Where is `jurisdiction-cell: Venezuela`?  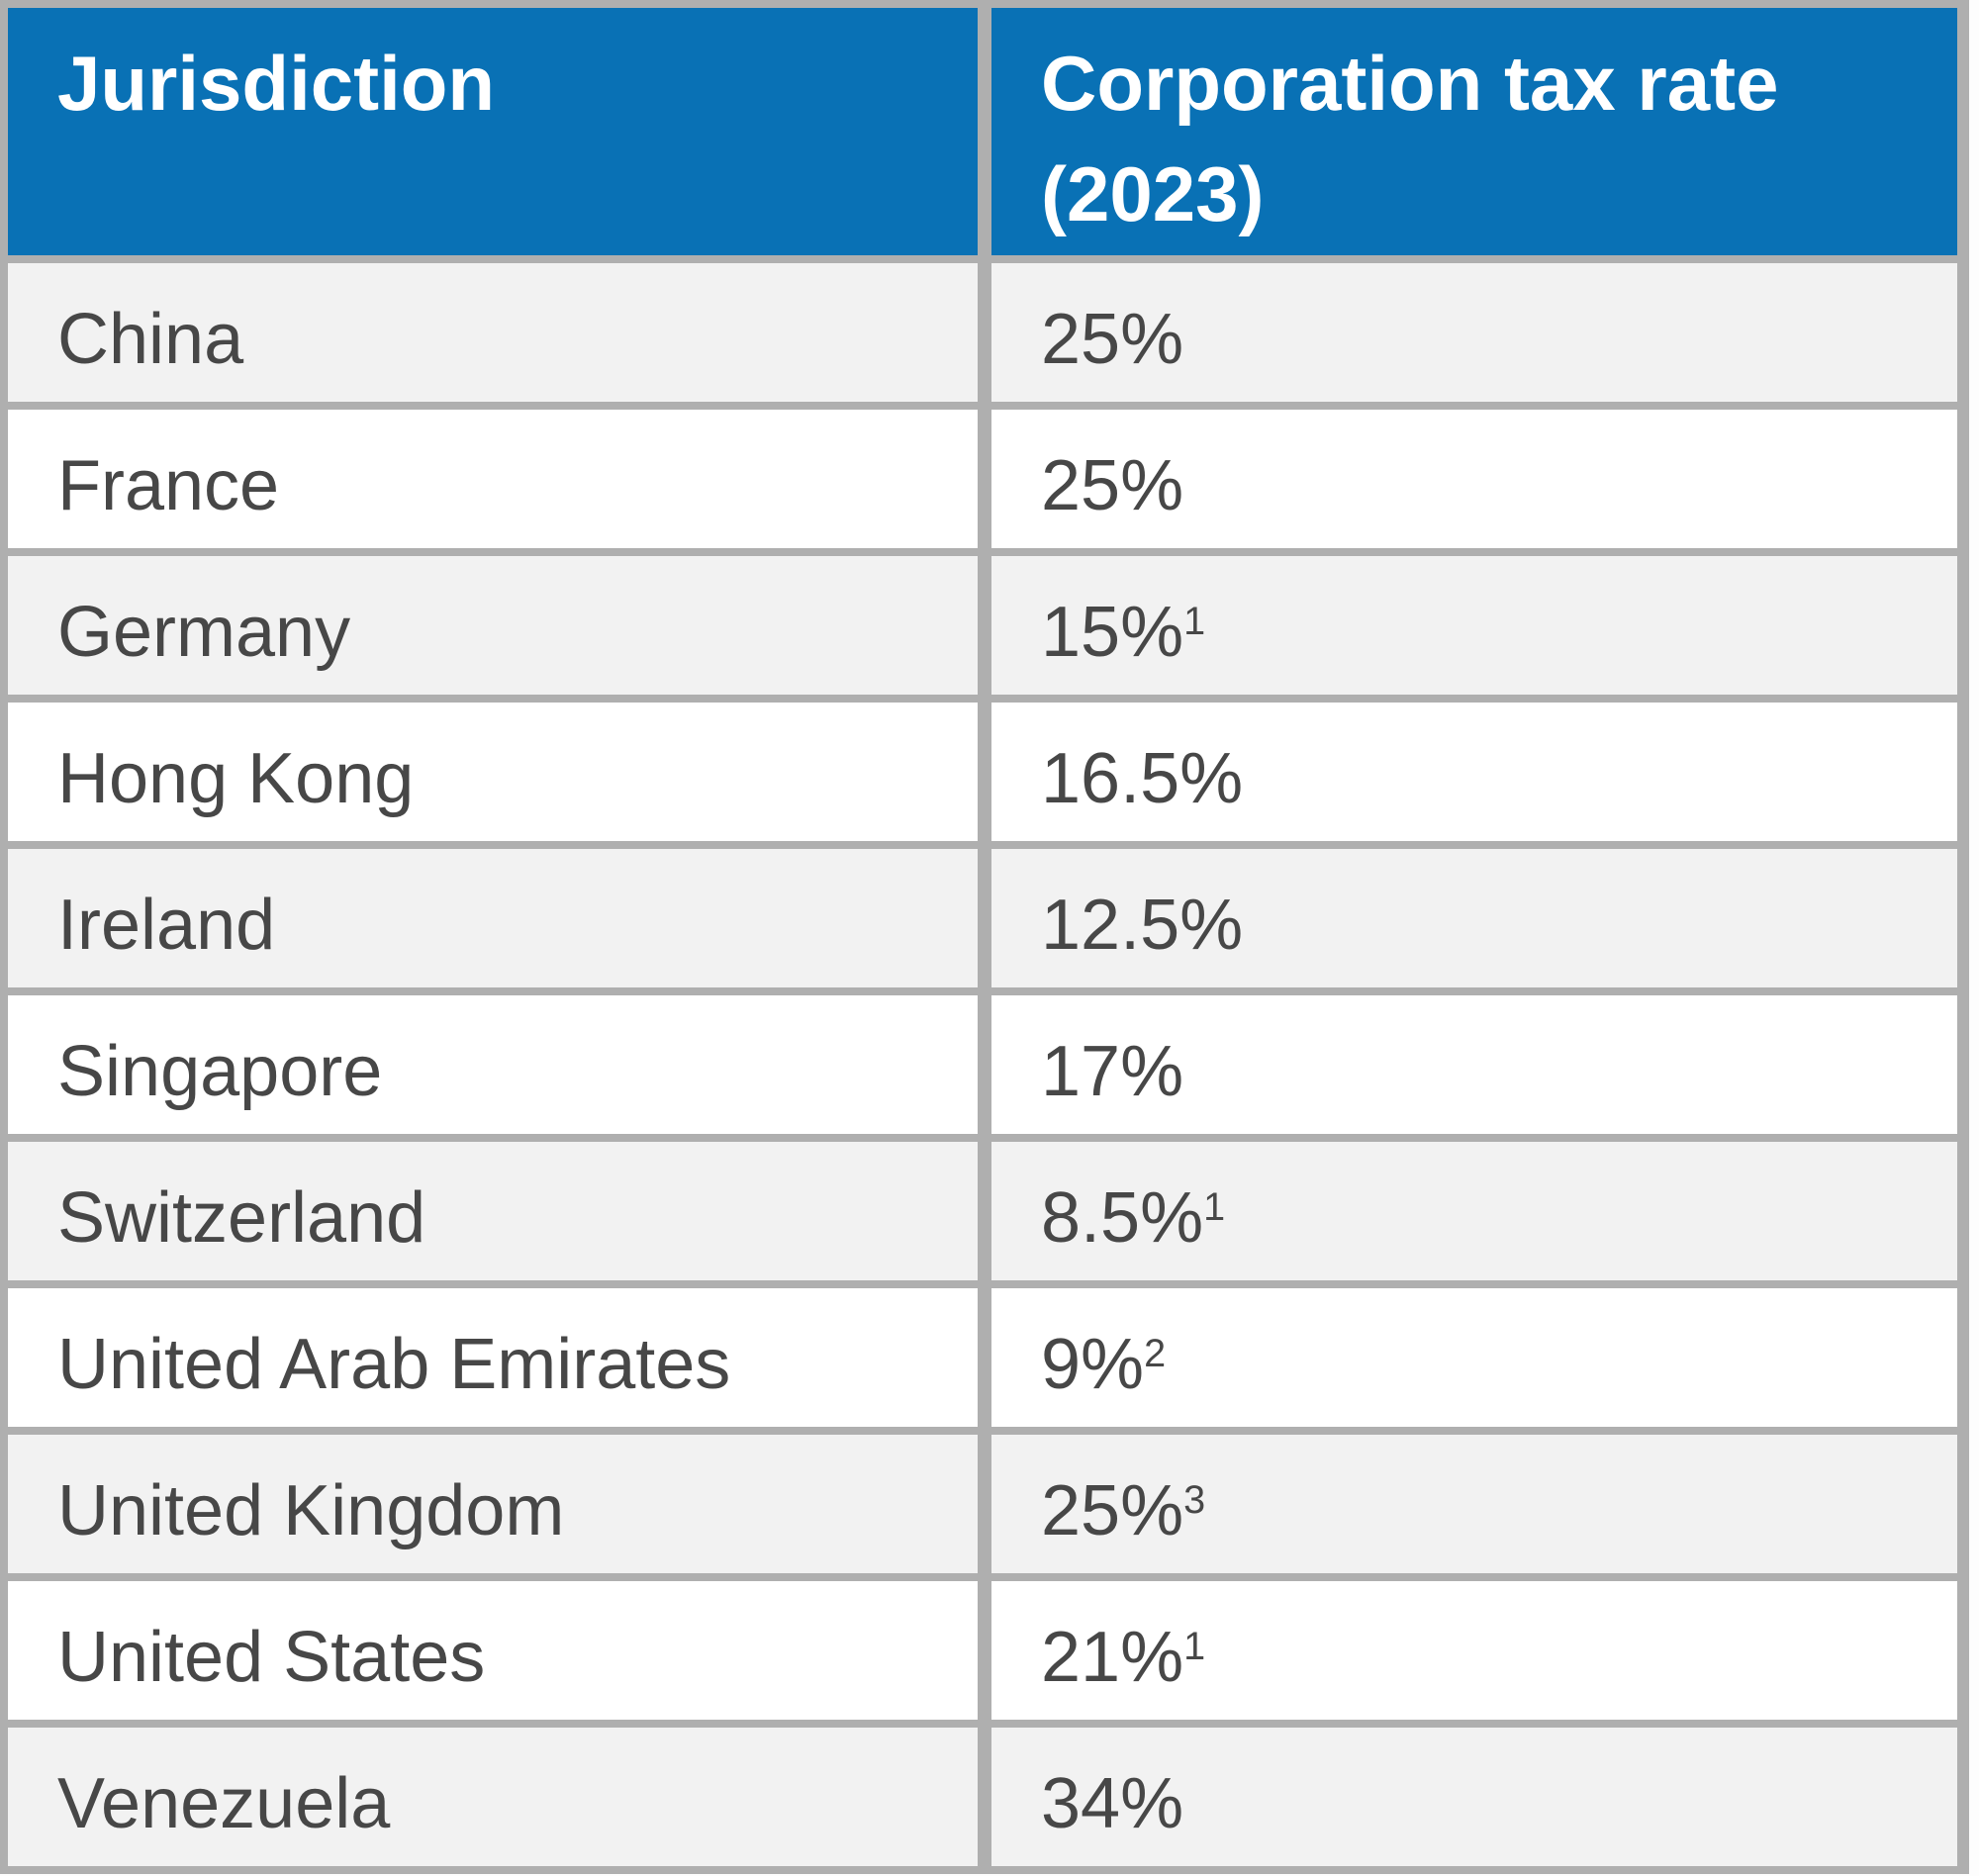 jurisdiction-cell: Venezuela is located at coordinates (493, 1797).